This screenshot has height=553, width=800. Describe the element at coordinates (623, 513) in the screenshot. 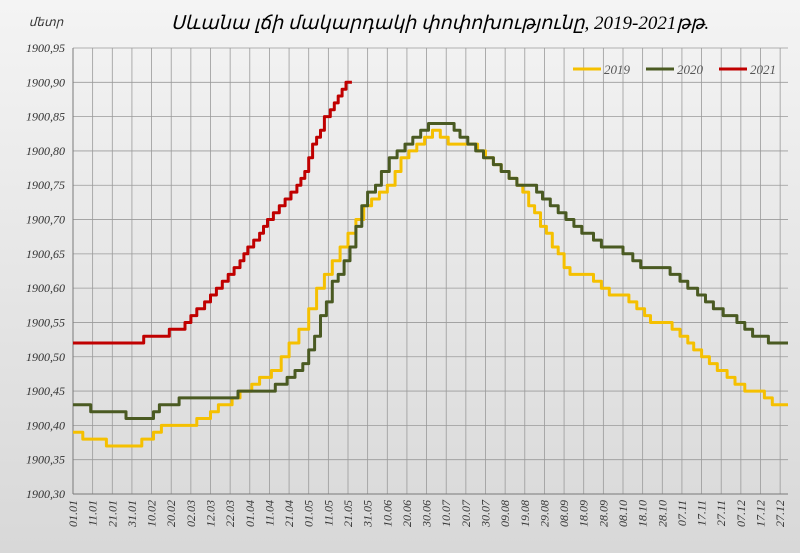

I see `x-tick-label: 08.10` at that location.